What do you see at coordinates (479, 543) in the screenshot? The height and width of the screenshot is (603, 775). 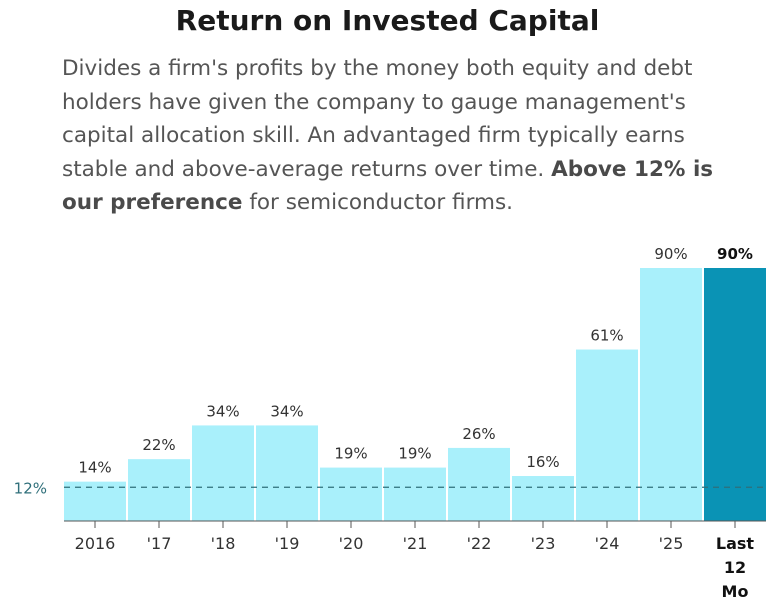 I see `x-tick-label: '22` at bounding box center [479, 543].